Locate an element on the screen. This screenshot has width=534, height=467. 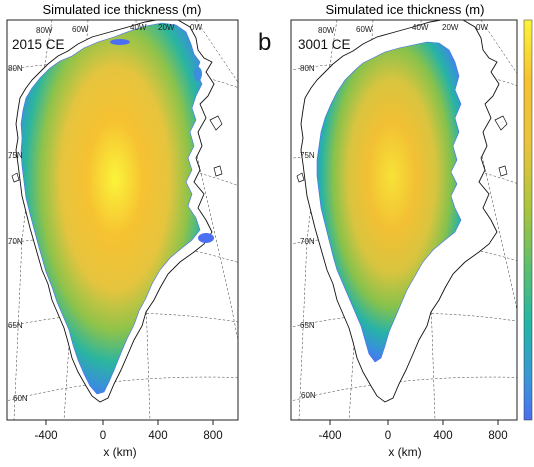
panel-b-x-axis-label: x (km) is located at coordinates (404, 452).